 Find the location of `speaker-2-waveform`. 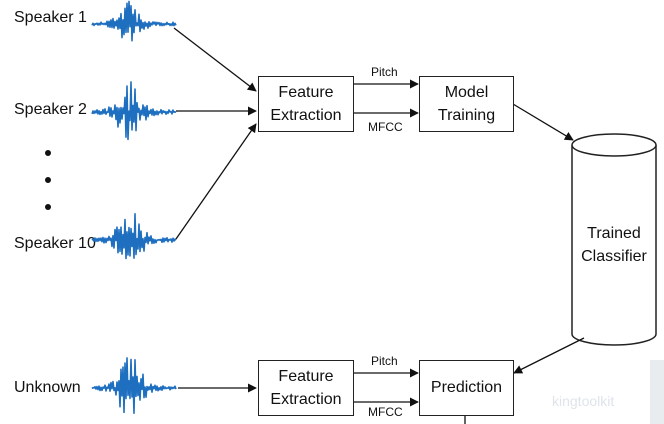

speaker-2-waveform is located at coordinates (134, 111).